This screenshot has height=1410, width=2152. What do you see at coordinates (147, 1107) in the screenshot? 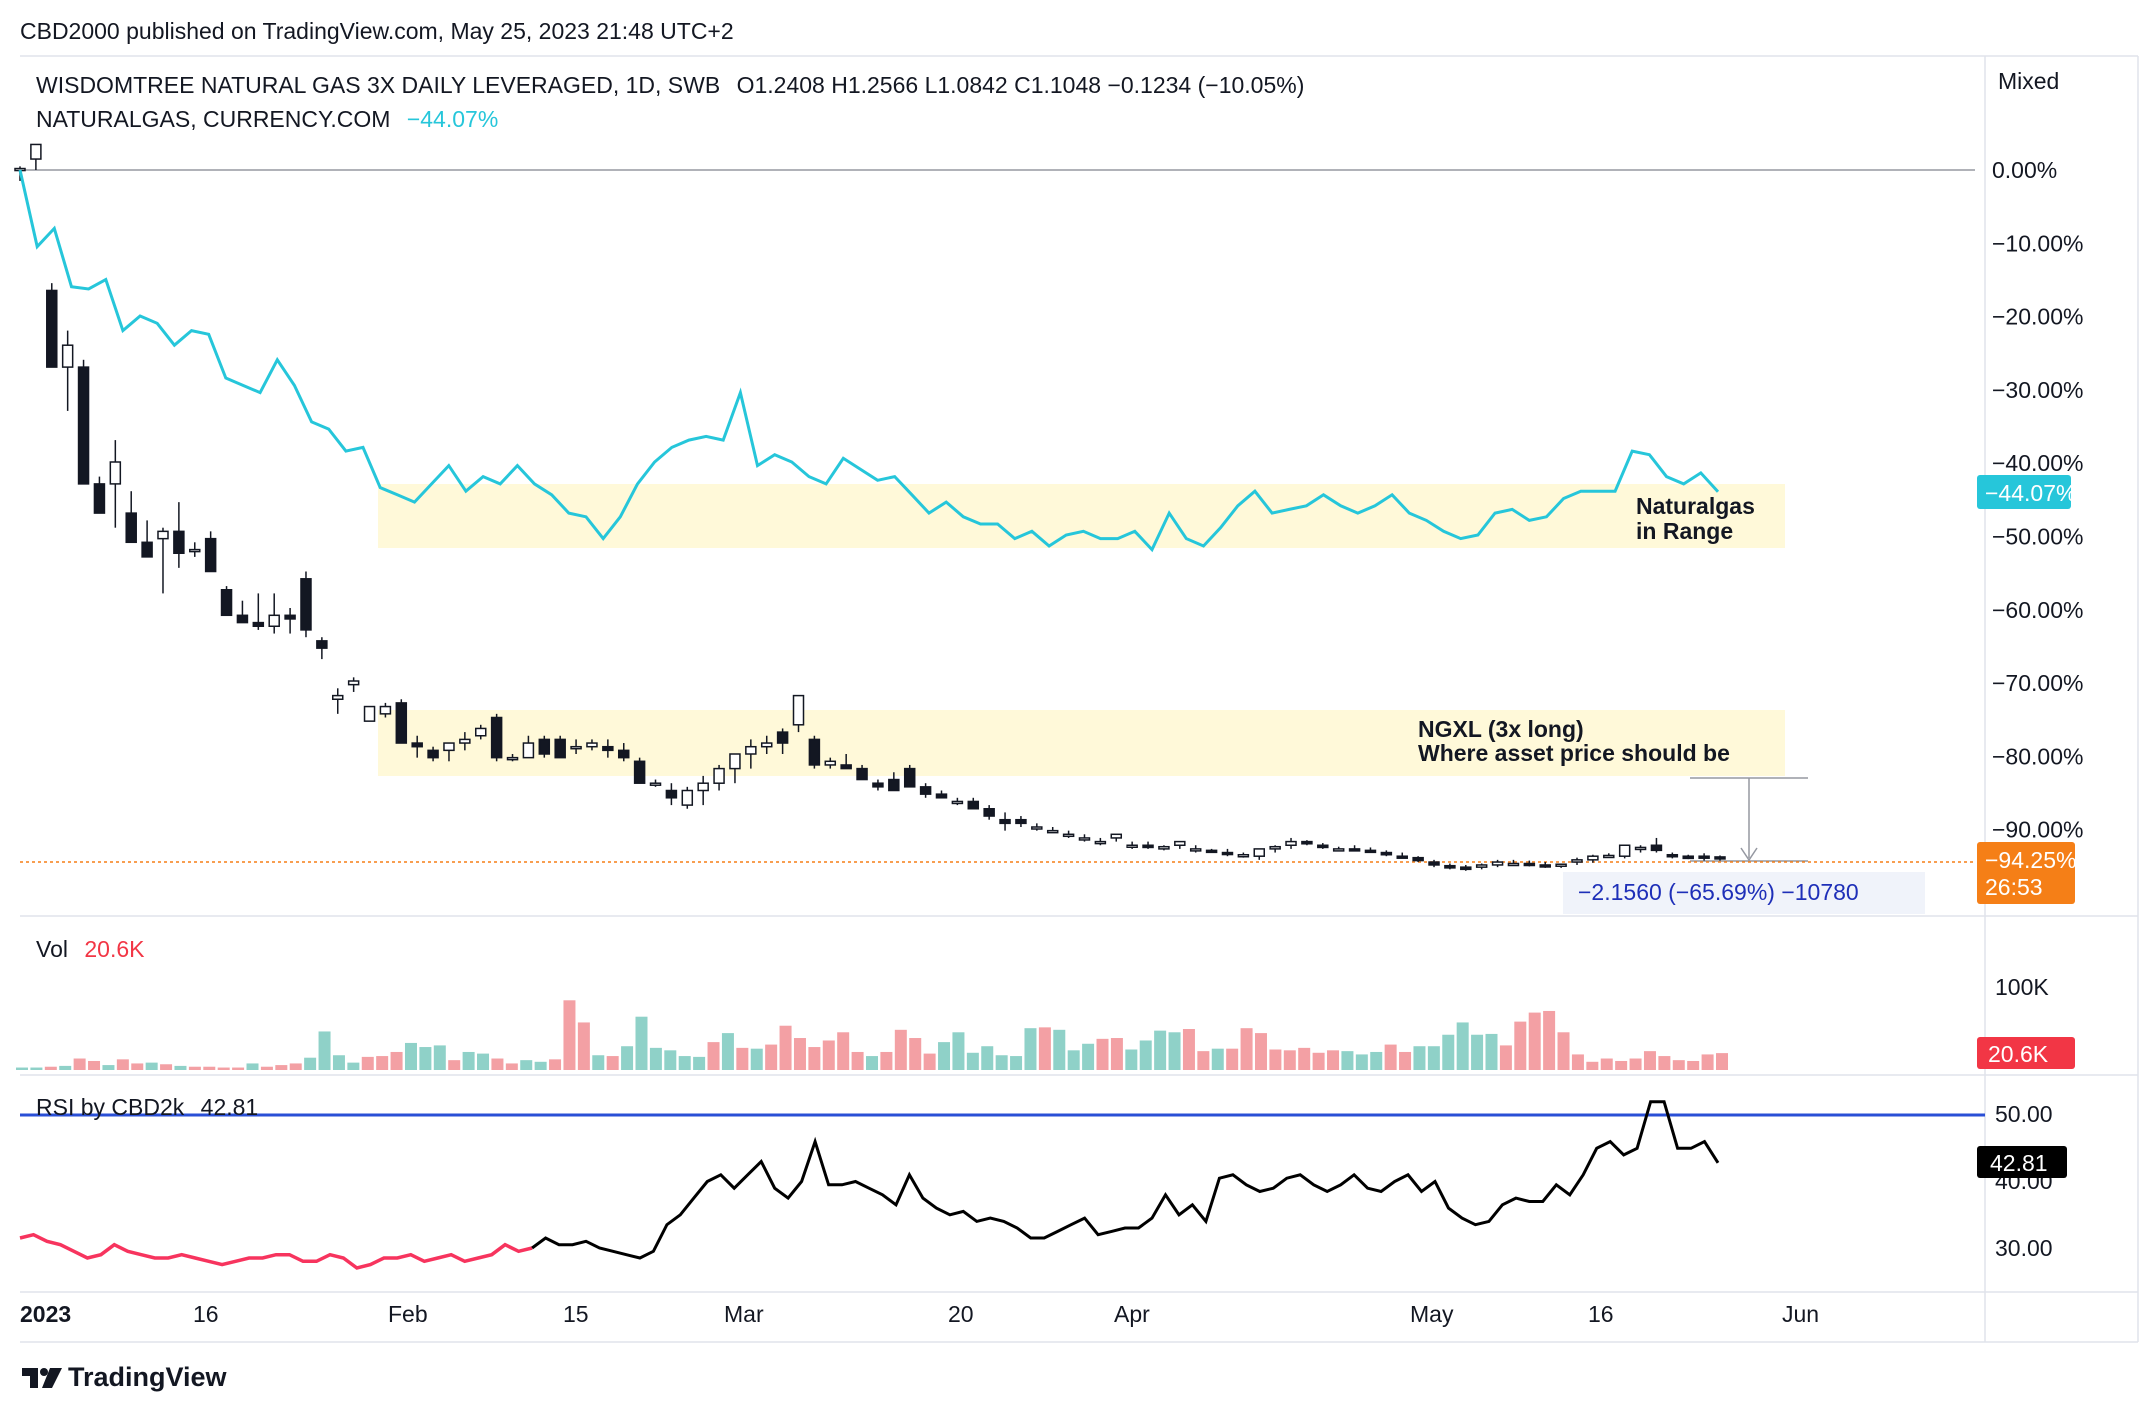
I see `rsi-legend: RSI by CBD2k 42.81` at bounding box center [147, 1107].